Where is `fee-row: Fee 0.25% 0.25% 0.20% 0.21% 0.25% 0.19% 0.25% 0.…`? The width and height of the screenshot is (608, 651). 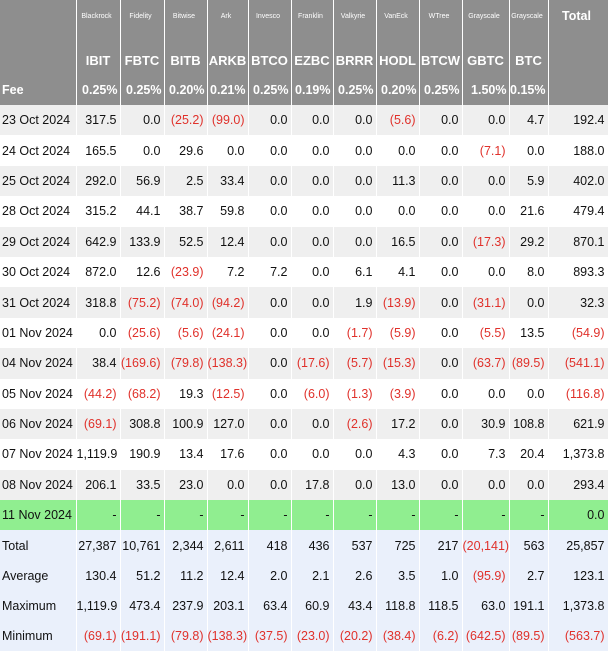 fee-row: Fee 0.25% 0.25% 0.20% 0.21% 0.25% 0.19% 0.25% 0.… is located at coordinates (304, 90).